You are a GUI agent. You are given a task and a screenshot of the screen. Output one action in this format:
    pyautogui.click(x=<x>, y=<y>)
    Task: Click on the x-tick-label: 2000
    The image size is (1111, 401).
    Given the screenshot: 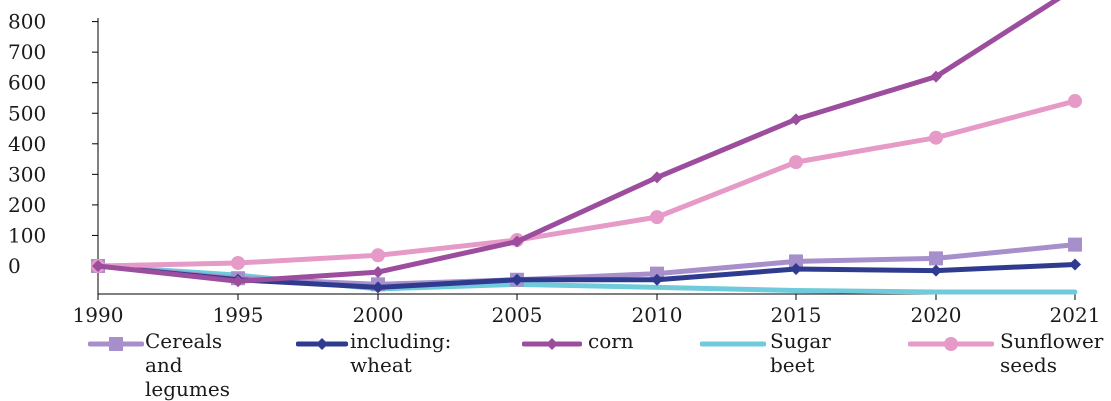 What is the action you would take?
    pyautogui.click(x=378, y=314)
    